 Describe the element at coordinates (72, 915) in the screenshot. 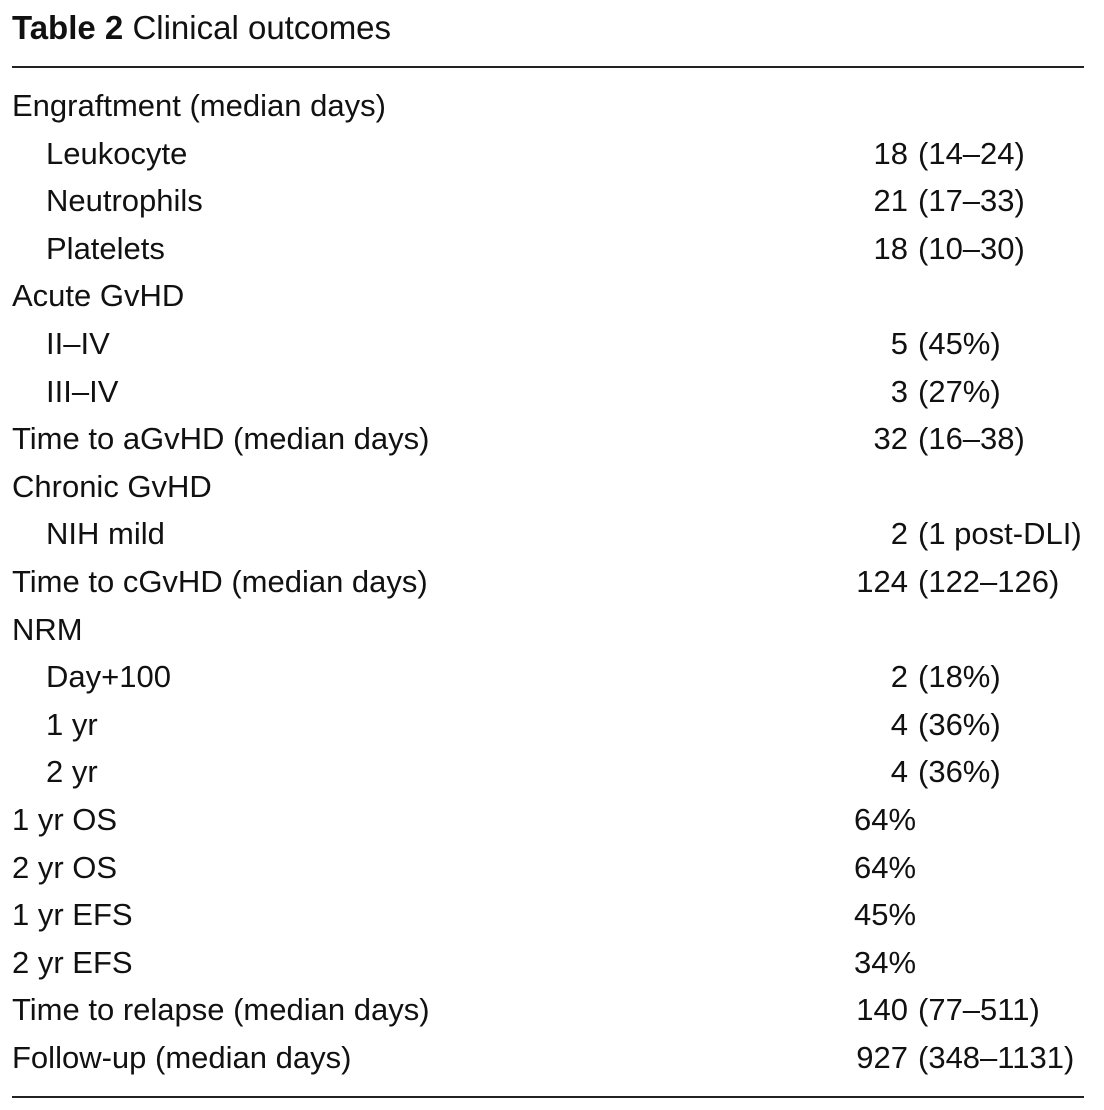

I see `row-label: 1 yr EFS` at that location.